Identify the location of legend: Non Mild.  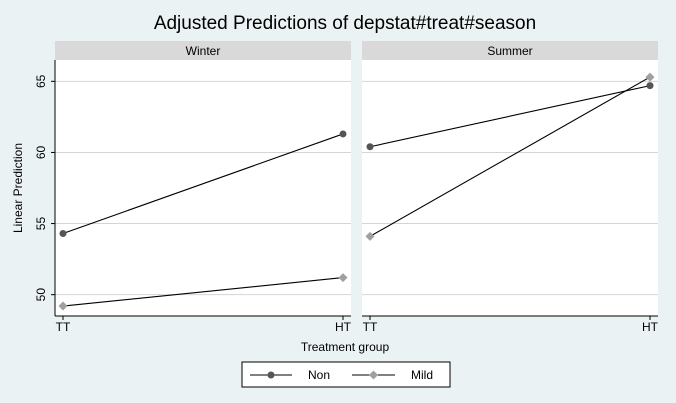
(346, 374).